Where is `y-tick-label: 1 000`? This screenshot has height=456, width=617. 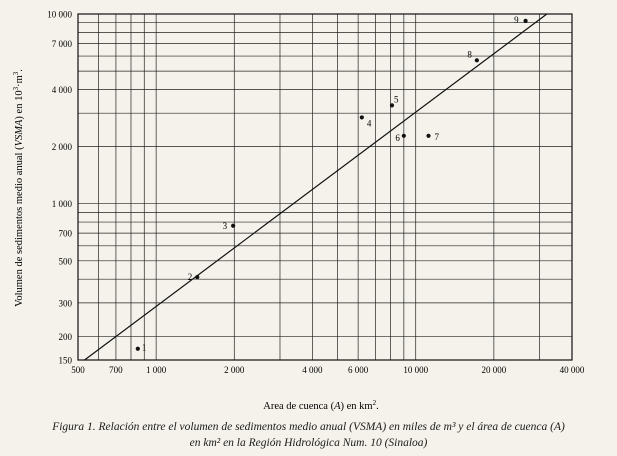 y-tick-label: 1 000 is located at coordinates (62, 204).